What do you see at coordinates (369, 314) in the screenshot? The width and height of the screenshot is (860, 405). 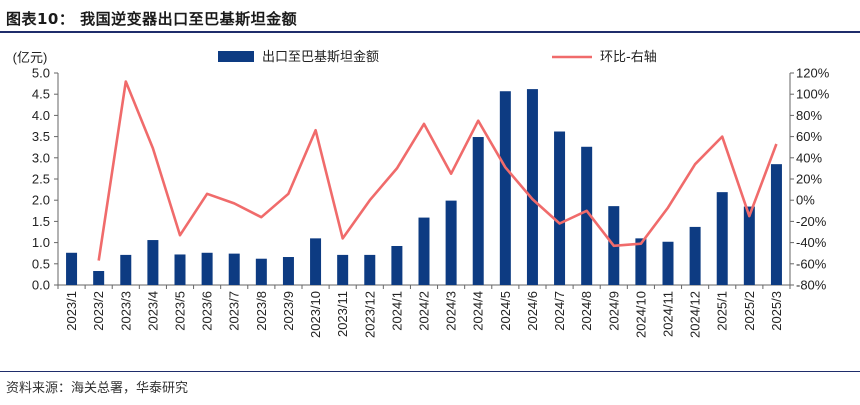 I see `x-tick-label: 2023/12` at bounding box center [369, 314].